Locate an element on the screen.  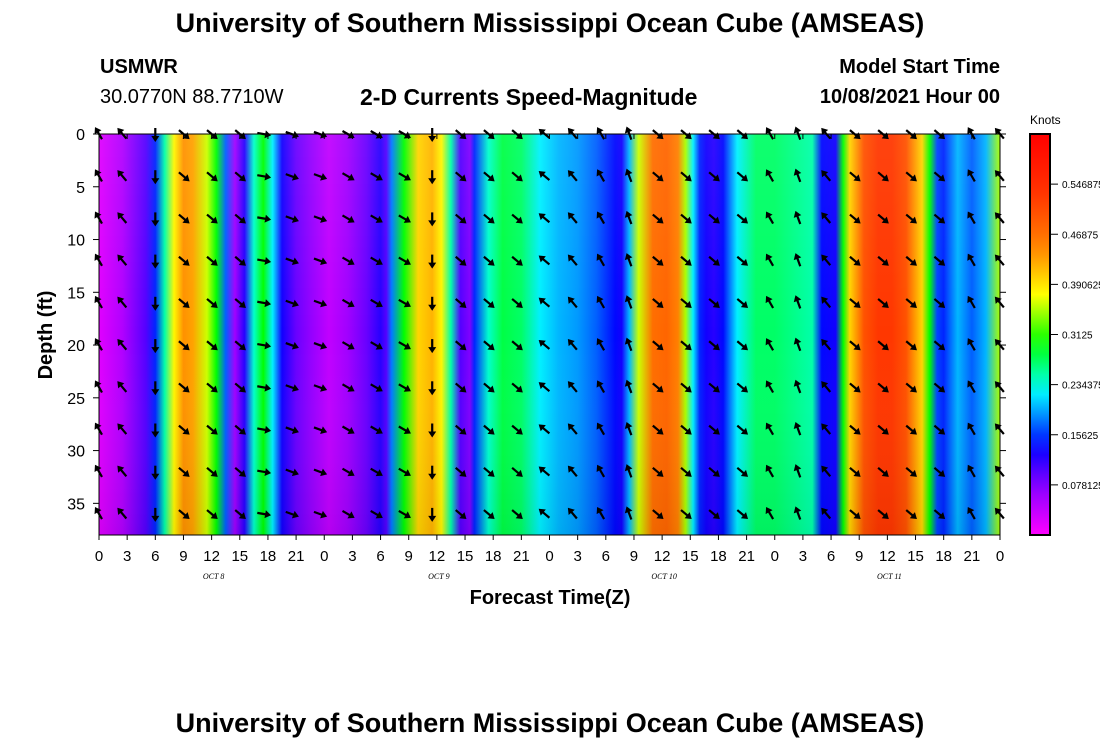
y-tick-label: 30 is located at coordinates (76, 452).